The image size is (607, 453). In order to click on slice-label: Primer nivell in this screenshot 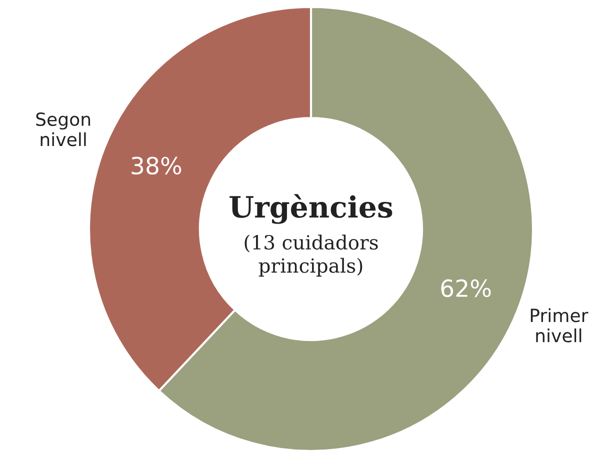, I will do `click(559, 325)`.